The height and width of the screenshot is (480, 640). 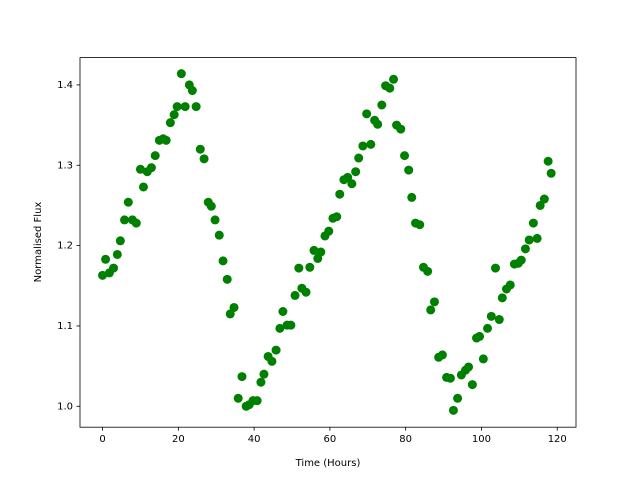 What do you see at coordinates (557, 439) in the screenshot?
I see `x-tick-label: 120` at bounding box center [557, 439].